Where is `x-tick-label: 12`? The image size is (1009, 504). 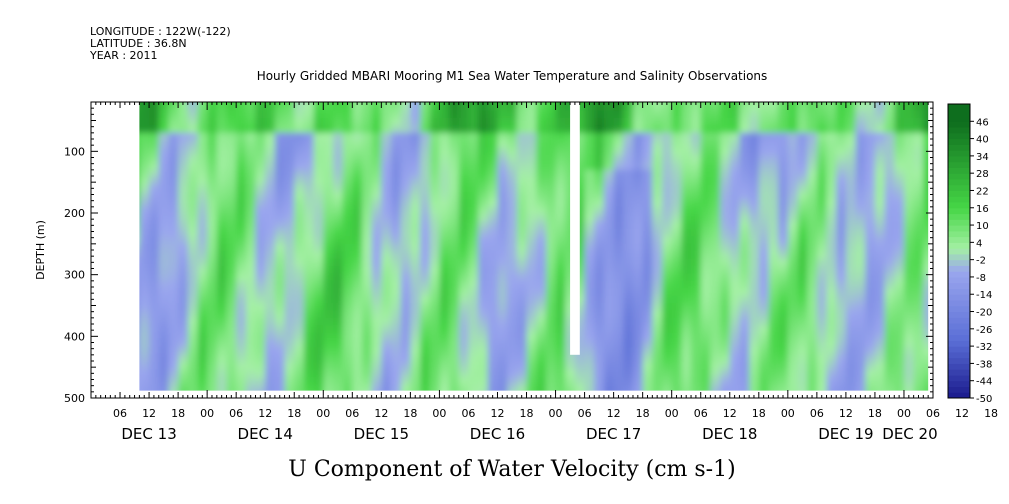 x-tick-label: 12 is located at coordinates (614, 413).